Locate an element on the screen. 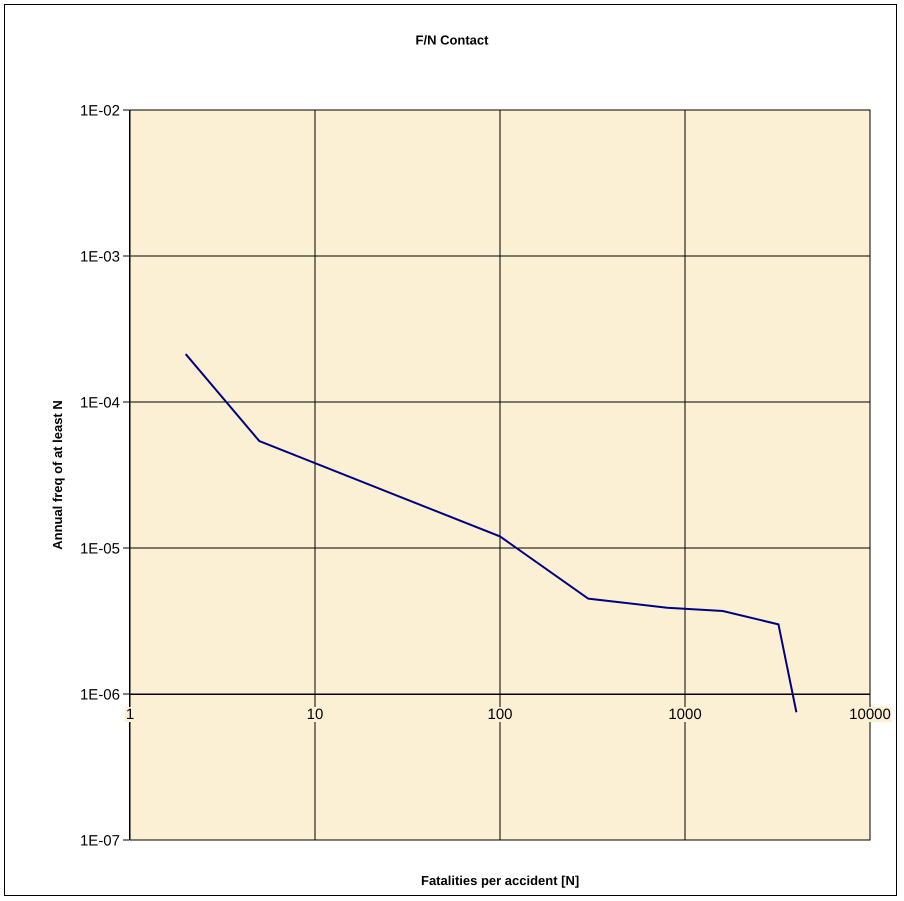 The image size is (904, 901). x-tick-label: 1000 is located at coordinates (685, 714).